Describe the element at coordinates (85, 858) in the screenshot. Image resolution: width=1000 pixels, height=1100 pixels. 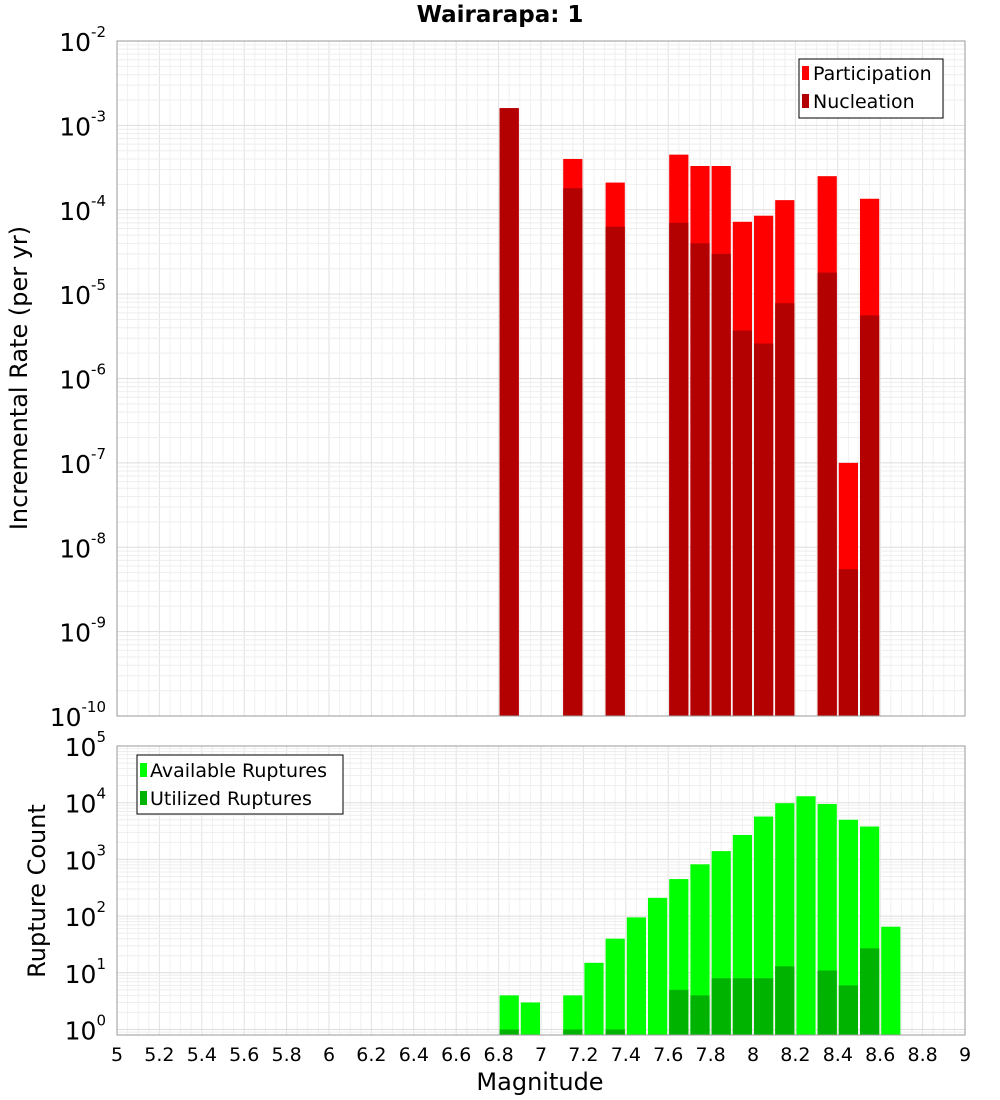
I see `bottom-y-tick-label: 10³` at that location.